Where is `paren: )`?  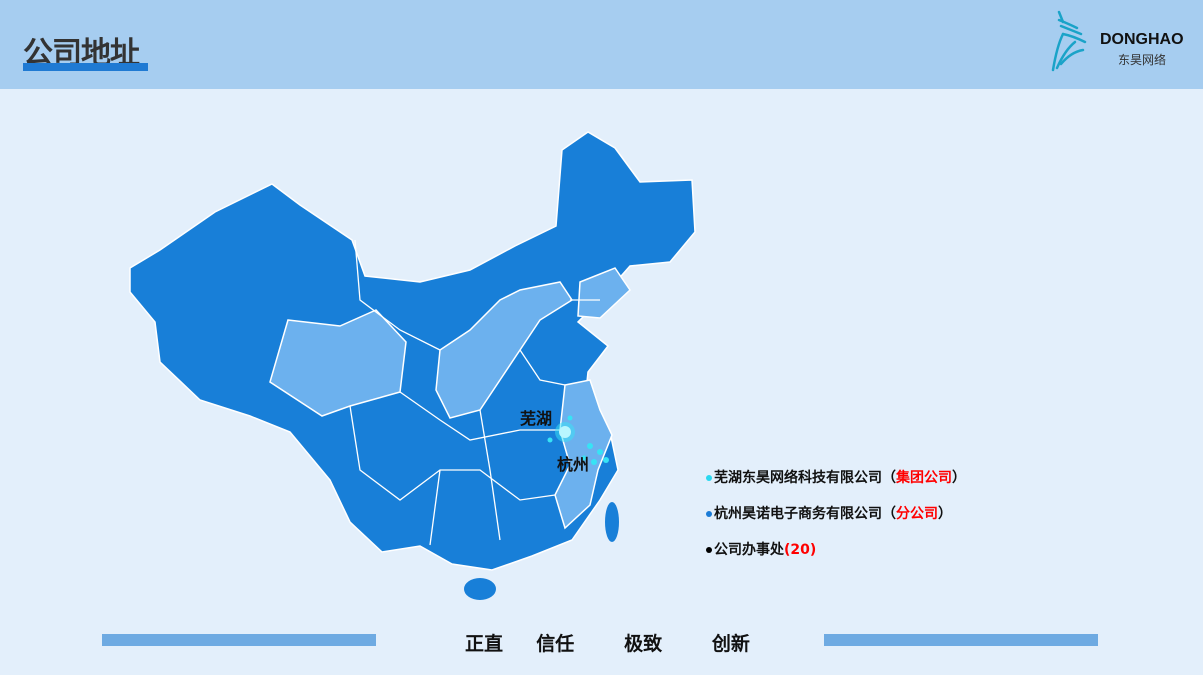
paren: ) is located at coordinates (813, 550).